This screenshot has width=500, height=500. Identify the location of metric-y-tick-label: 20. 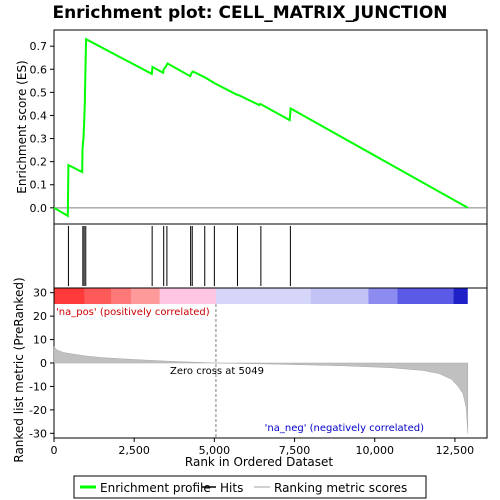
(40, 316).